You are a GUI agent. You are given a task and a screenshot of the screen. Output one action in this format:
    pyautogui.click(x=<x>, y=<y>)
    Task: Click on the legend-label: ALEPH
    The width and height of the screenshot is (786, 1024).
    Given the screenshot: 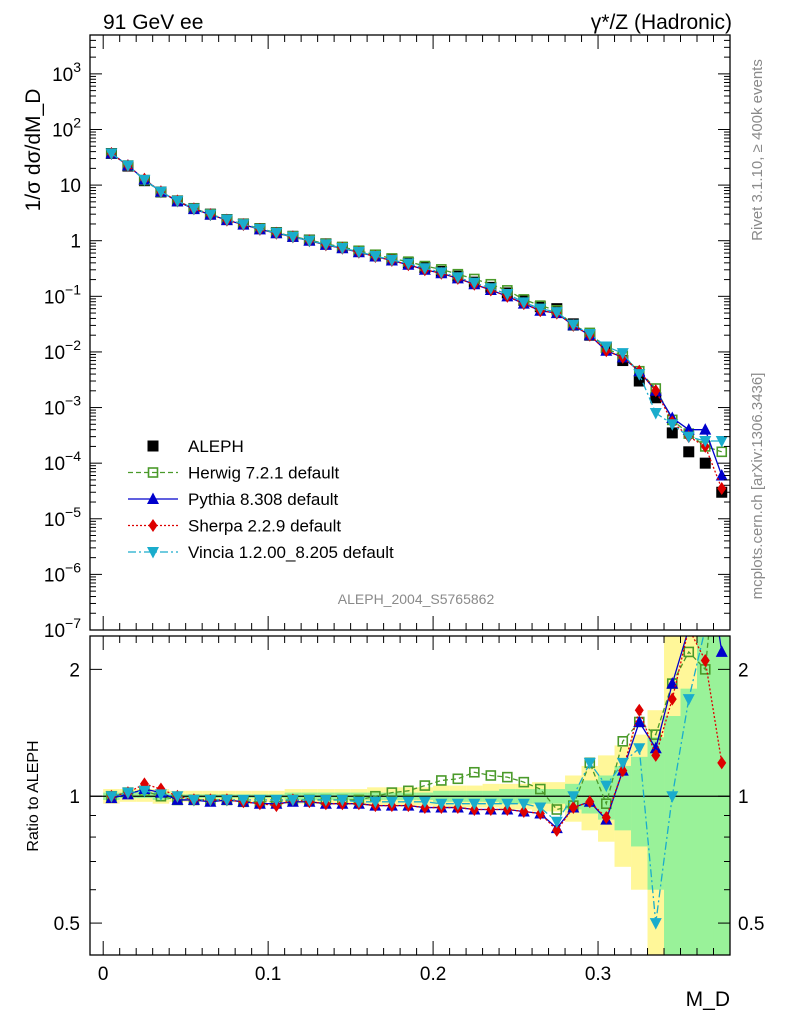 What is the action you would take?
    pyautogui.click(x=216, y=446)
    